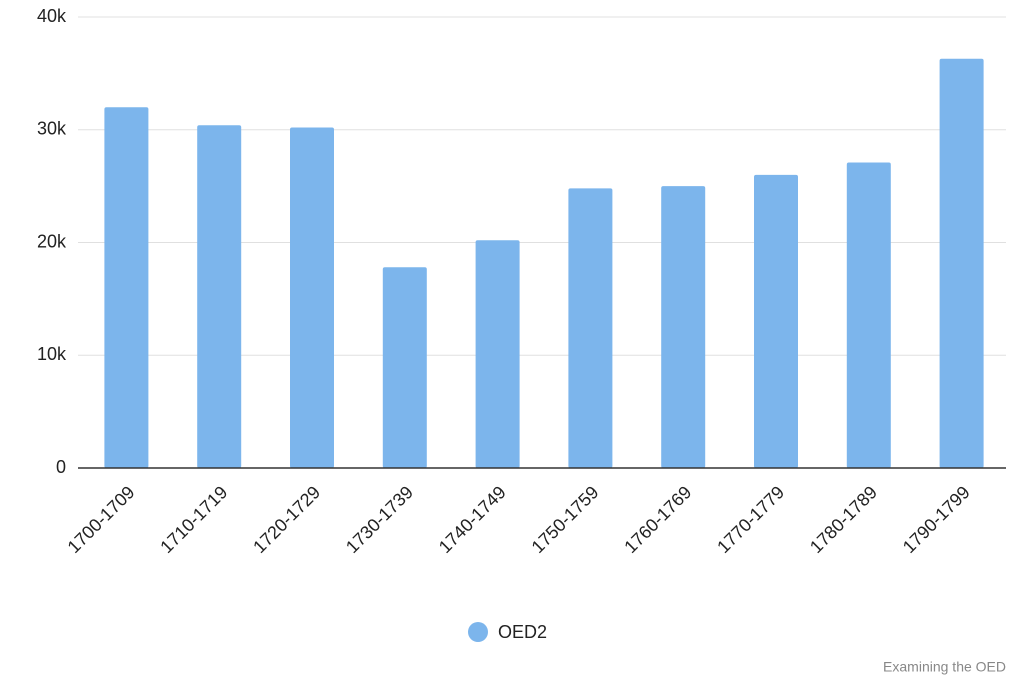 This screenshot has width=1024, height=683. What do you see at coordinates (52, 354) in the screenshot?
I see `y-tick-label: 10k` at bounding box center [52, 354].